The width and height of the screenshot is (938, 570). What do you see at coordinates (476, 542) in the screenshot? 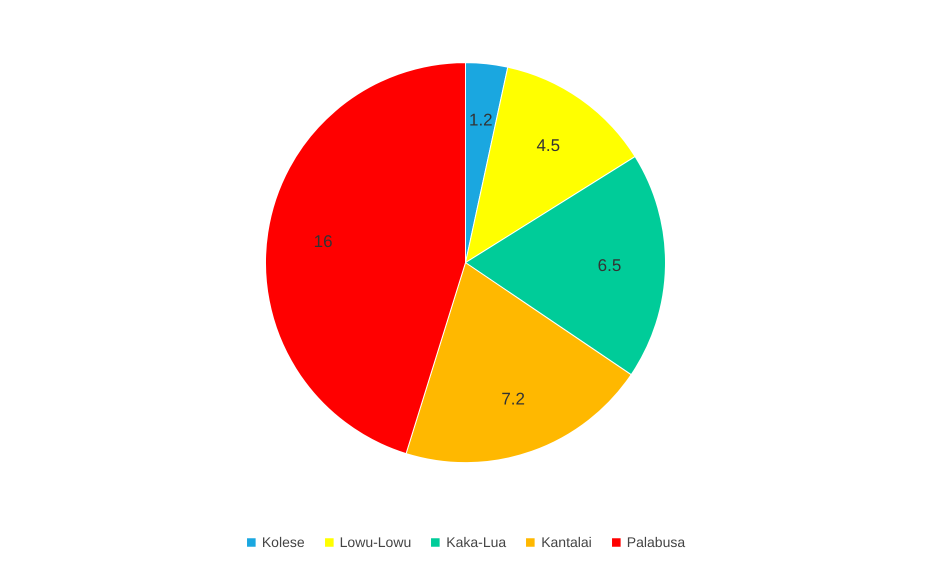
I see `legend-label: Kaka-Lua` at bounding box center [476, 542].